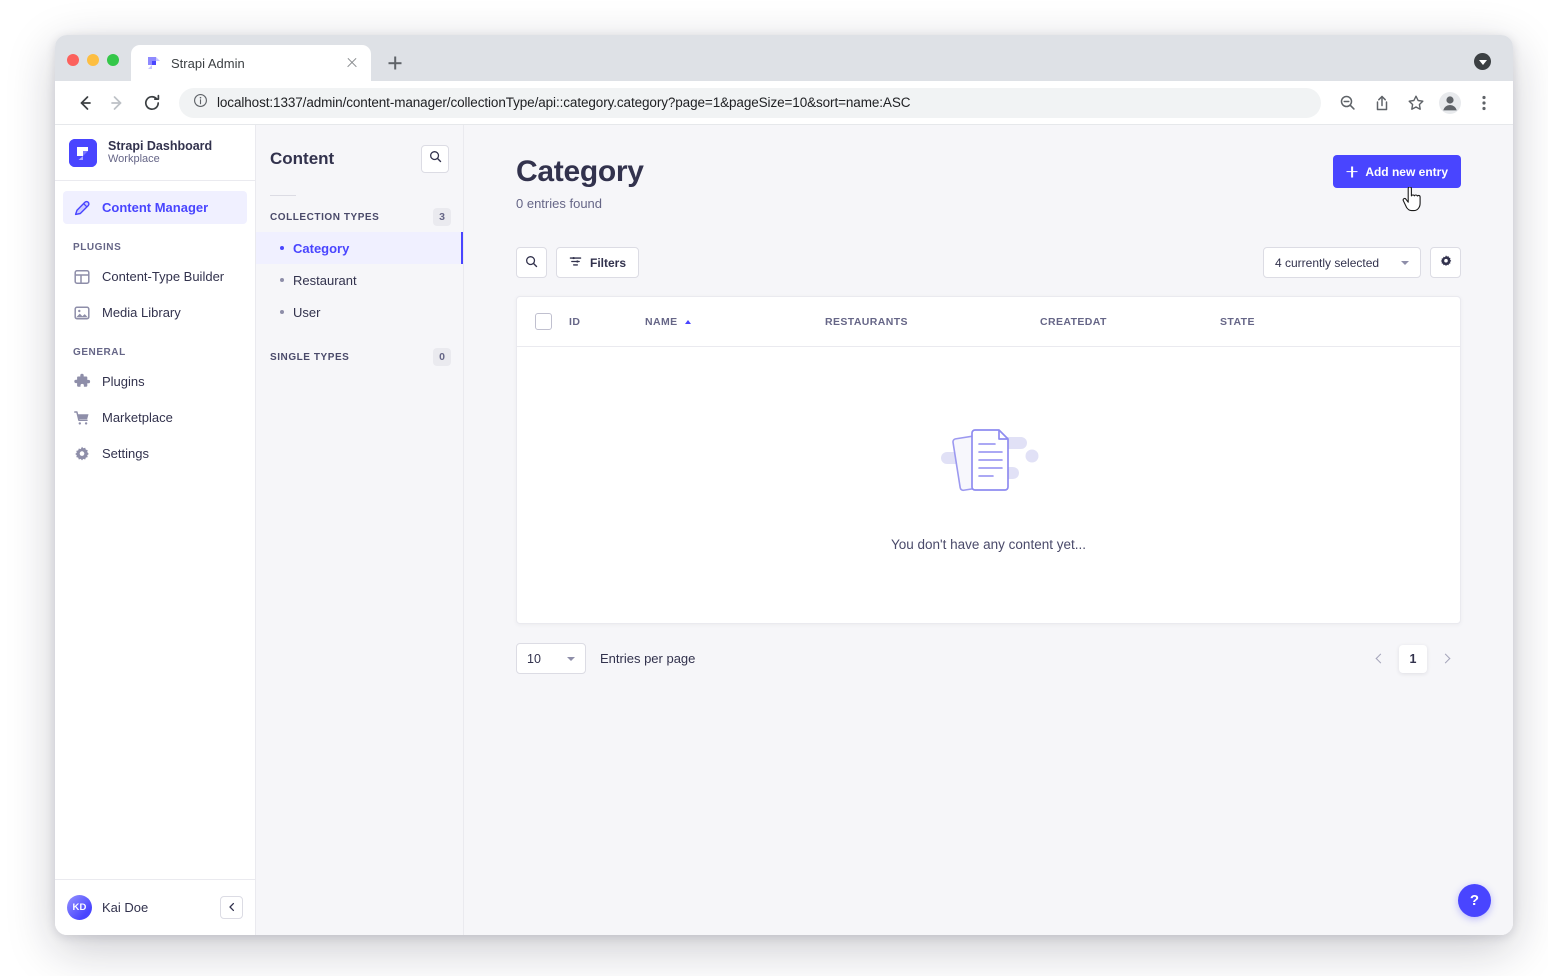 The height and width of the screenshot is (976, 1548). I want to click on column-header-id: ID, so click(607, 322).